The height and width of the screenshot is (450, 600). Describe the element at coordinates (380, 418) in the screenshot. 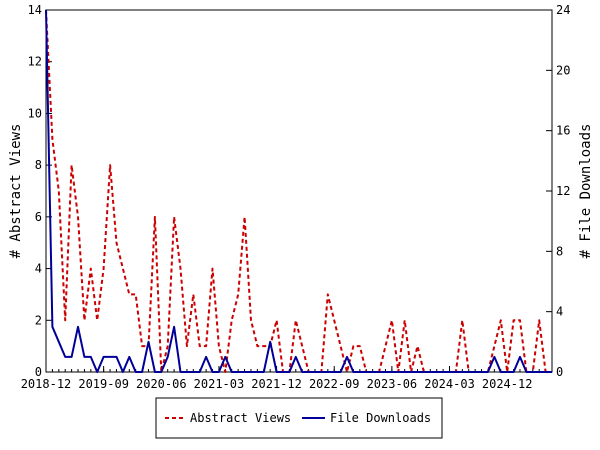

I see `legend-label-file-downloads: File Downloads` at that location.